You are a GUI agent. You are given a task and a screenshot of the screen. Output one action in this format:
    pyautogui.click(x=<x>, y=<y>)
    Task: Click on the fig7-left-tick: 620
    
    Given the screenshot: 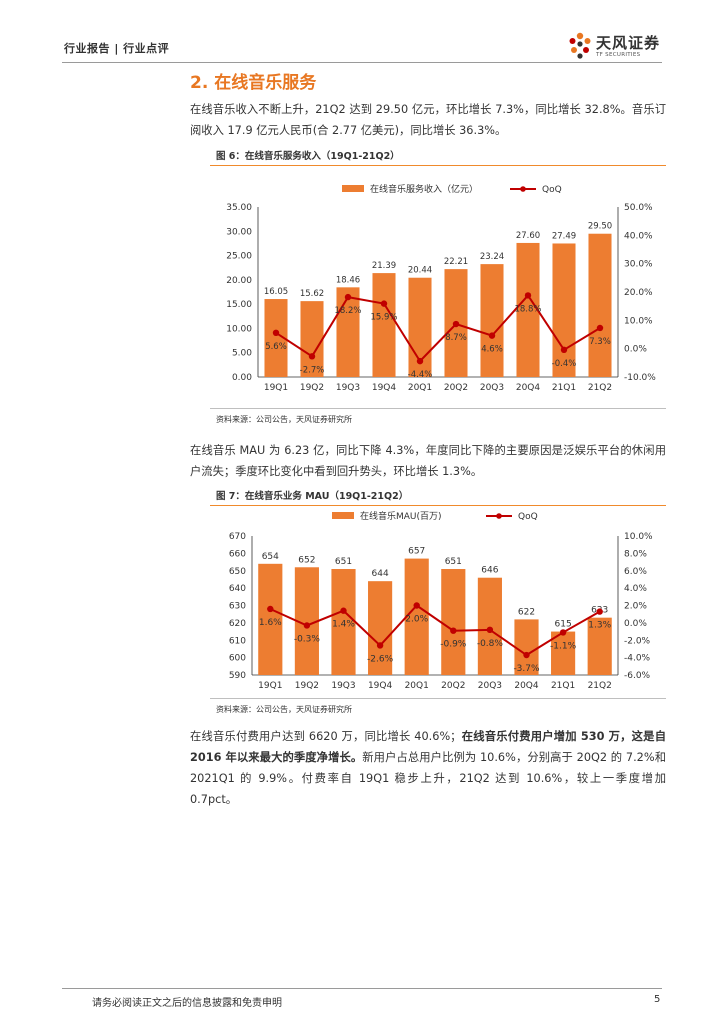 What is the action you would take?
    pyautogui.click(x=237, y=624)
    